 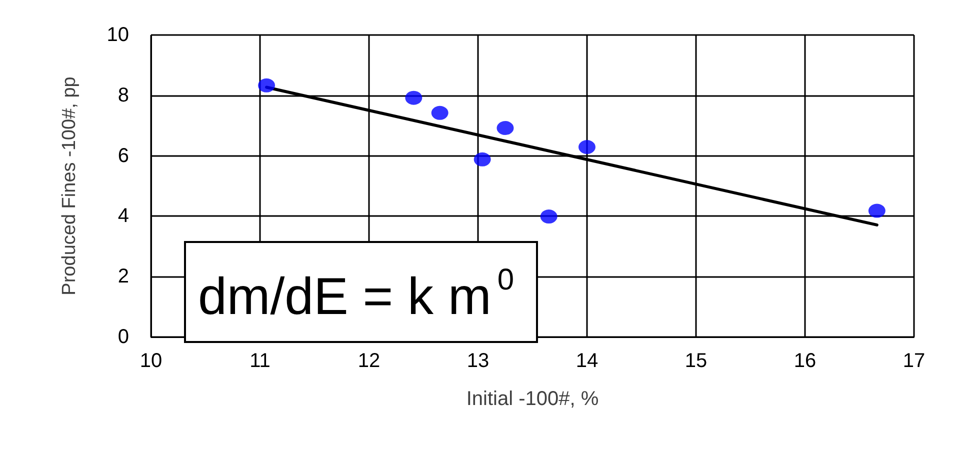 What do you see at coordinates (369, 361) in the screenshot?
I see `x-tick-label: 12` at bounding box center [369, 361].